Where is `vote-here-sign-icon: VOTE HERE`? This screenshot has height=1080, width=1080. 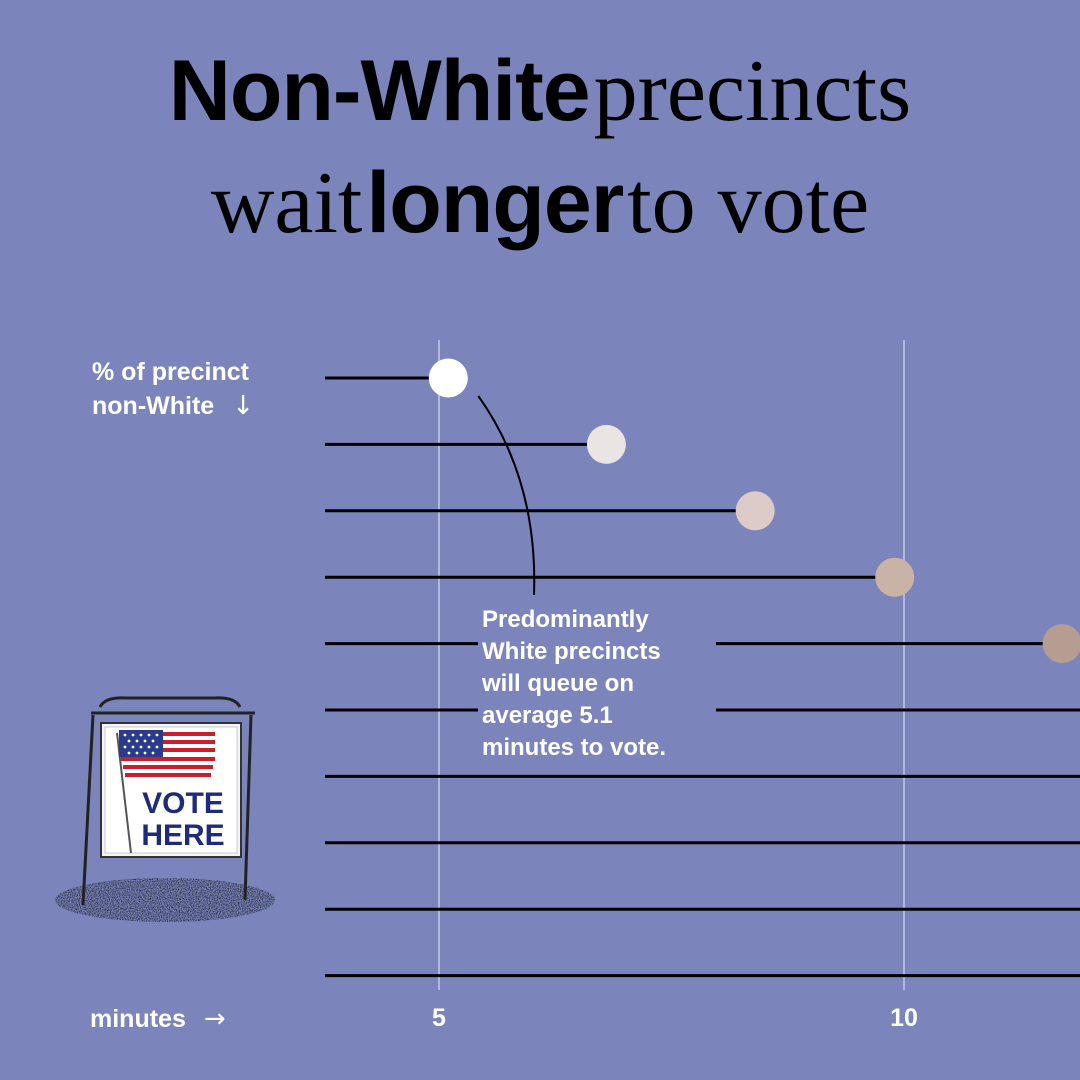
vote-here-sign-icon: VOTE HERE is located at coordinates (165, 809).